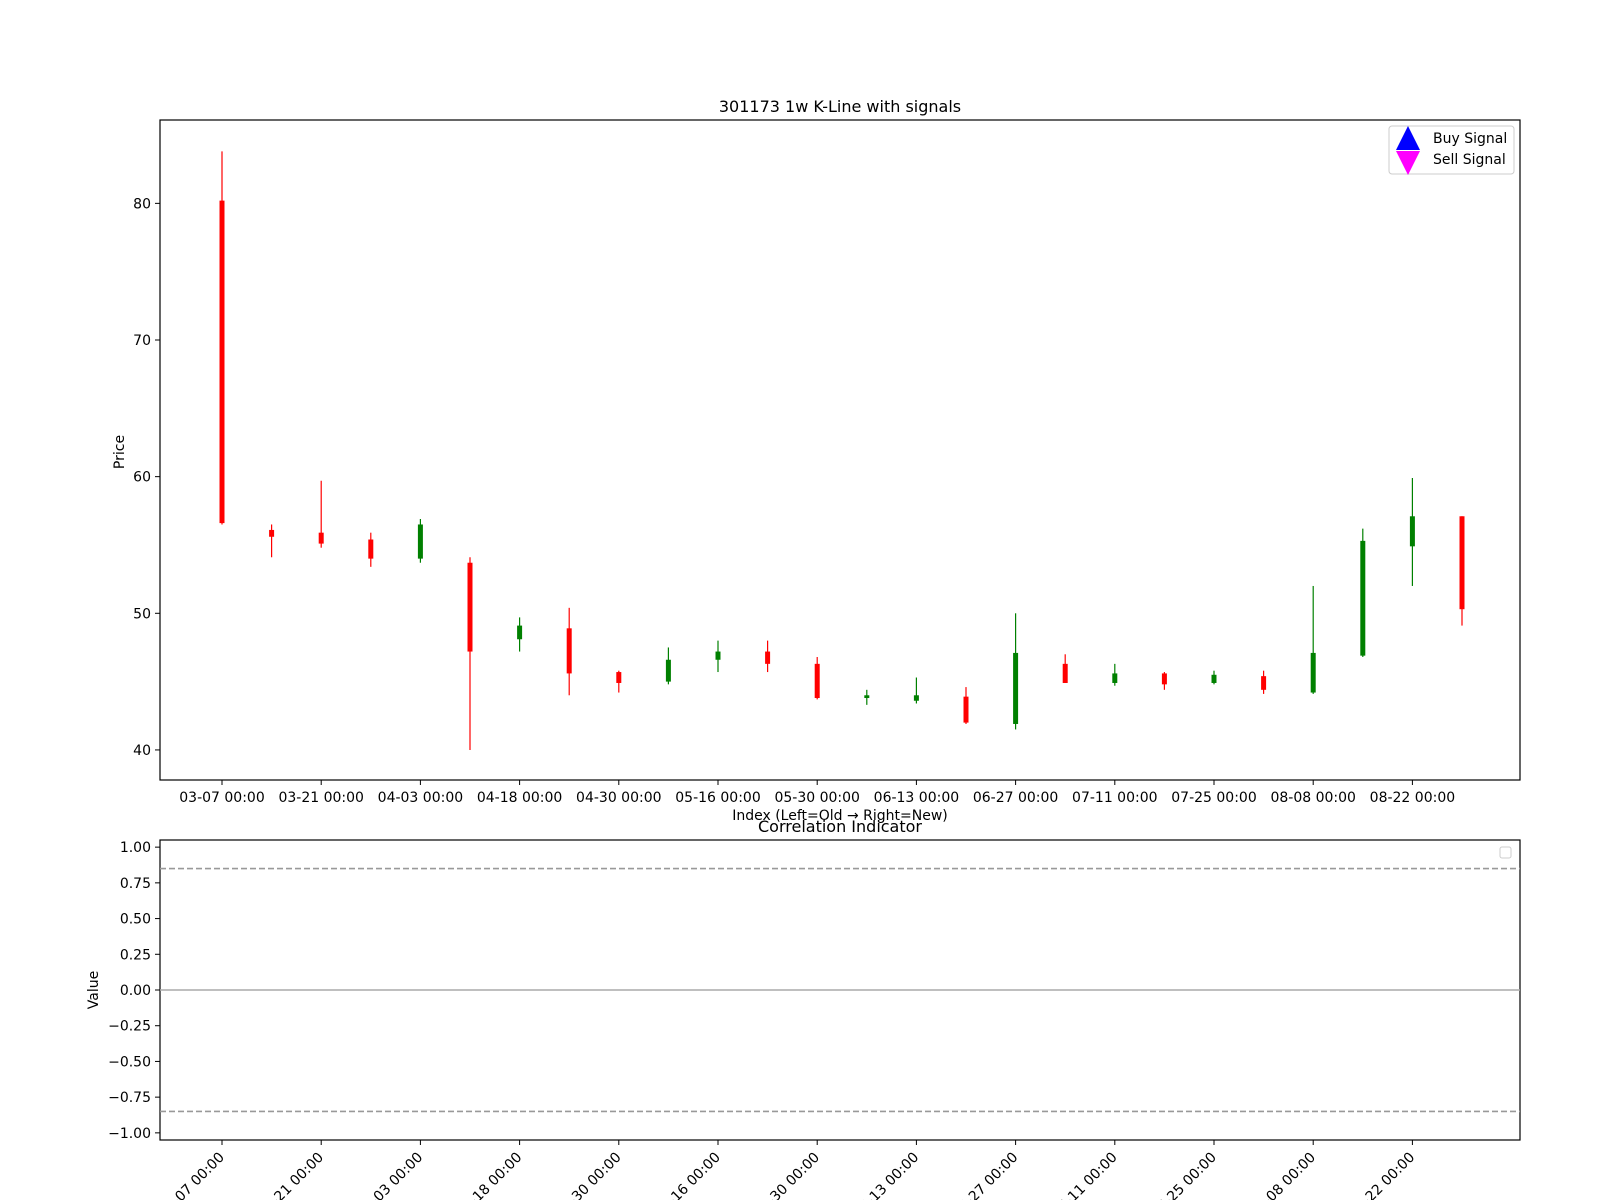  Describe the element at coordinates (1408, 138) in the screenshot. I see `buy-signal-icon` at that location.